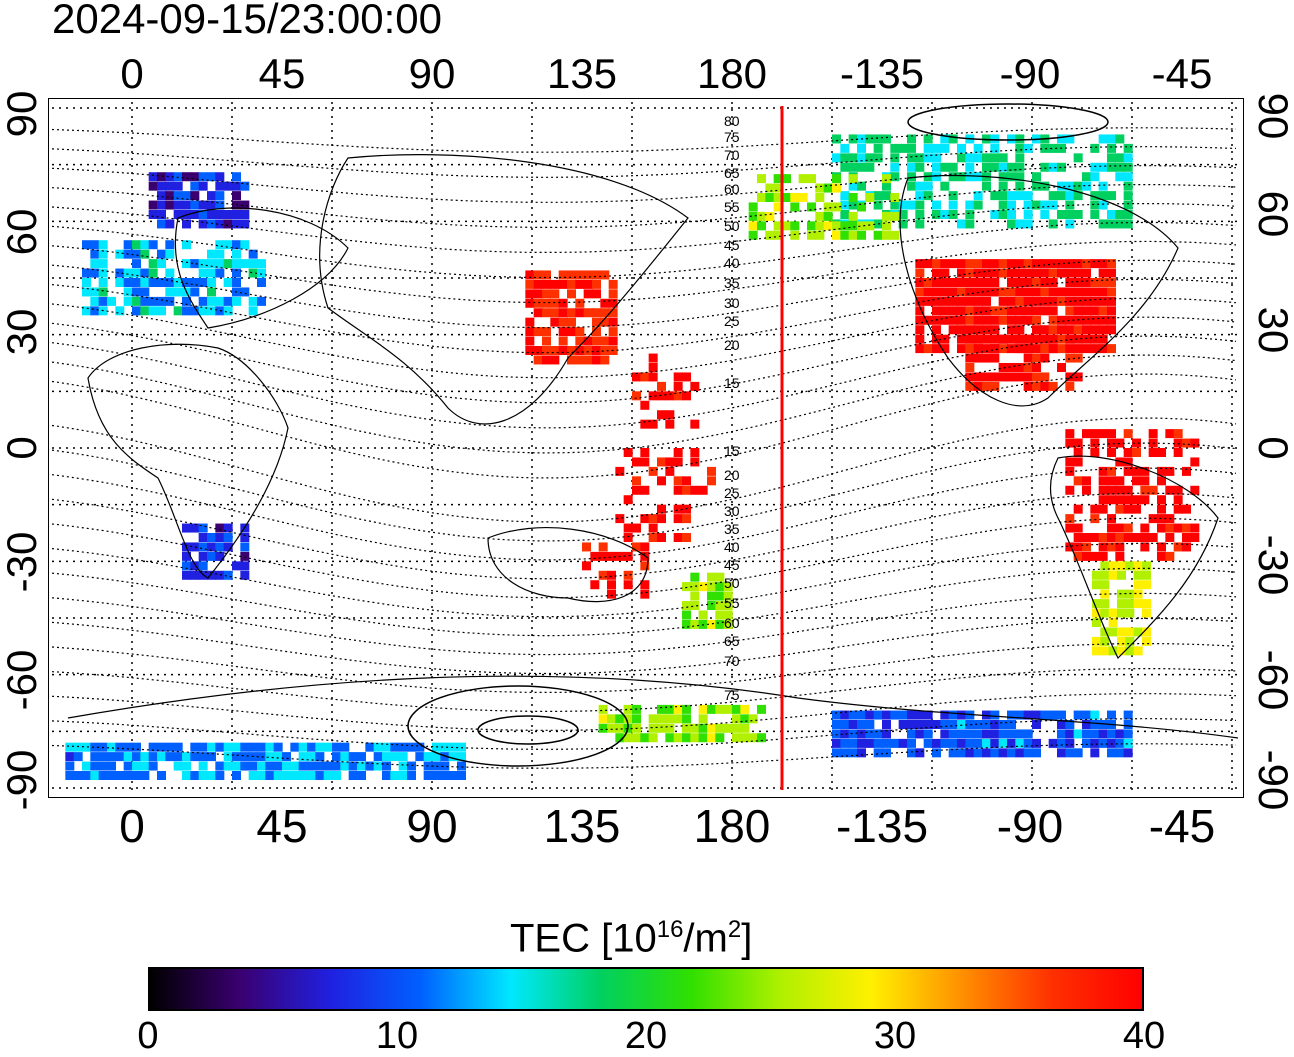 Image resolution: width=1294 pixels, height=1057 pixels. Describe the element at coordinates (1272, 565) in the screenshot. I see `right-lat-tick: -30` at that location.